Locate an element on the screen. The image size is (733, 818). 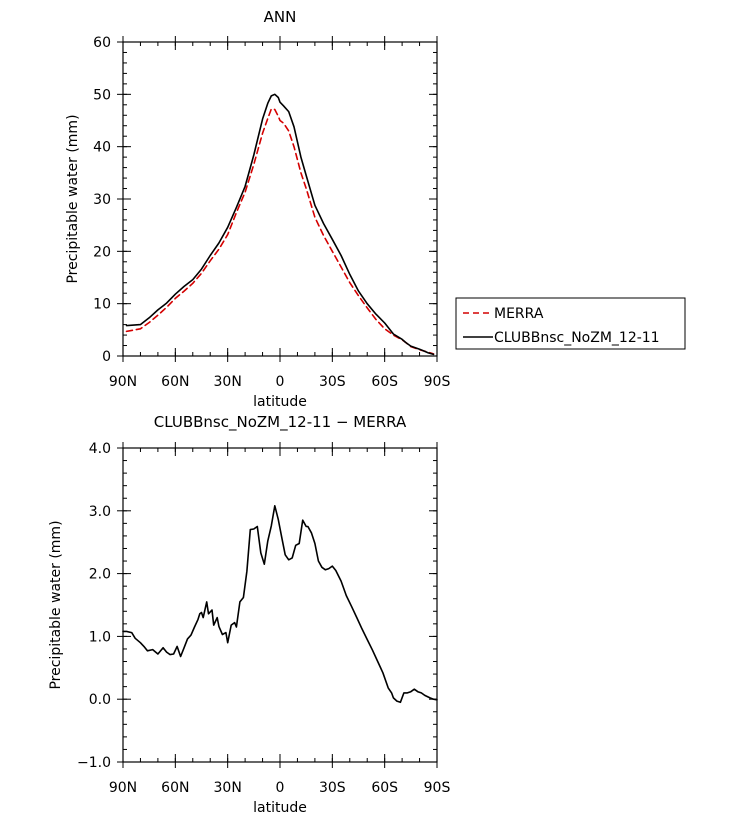
top-series-line-merra is located at coordinates (280, 231).